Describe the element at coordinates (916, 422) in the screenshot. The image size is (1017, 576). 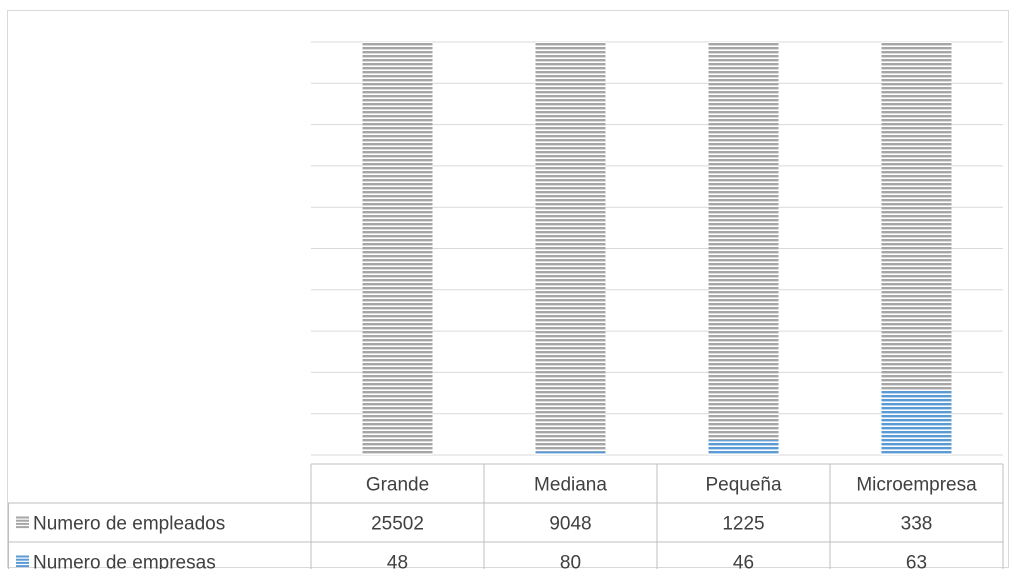
I see `bar-empresas-microempresa` at that location.